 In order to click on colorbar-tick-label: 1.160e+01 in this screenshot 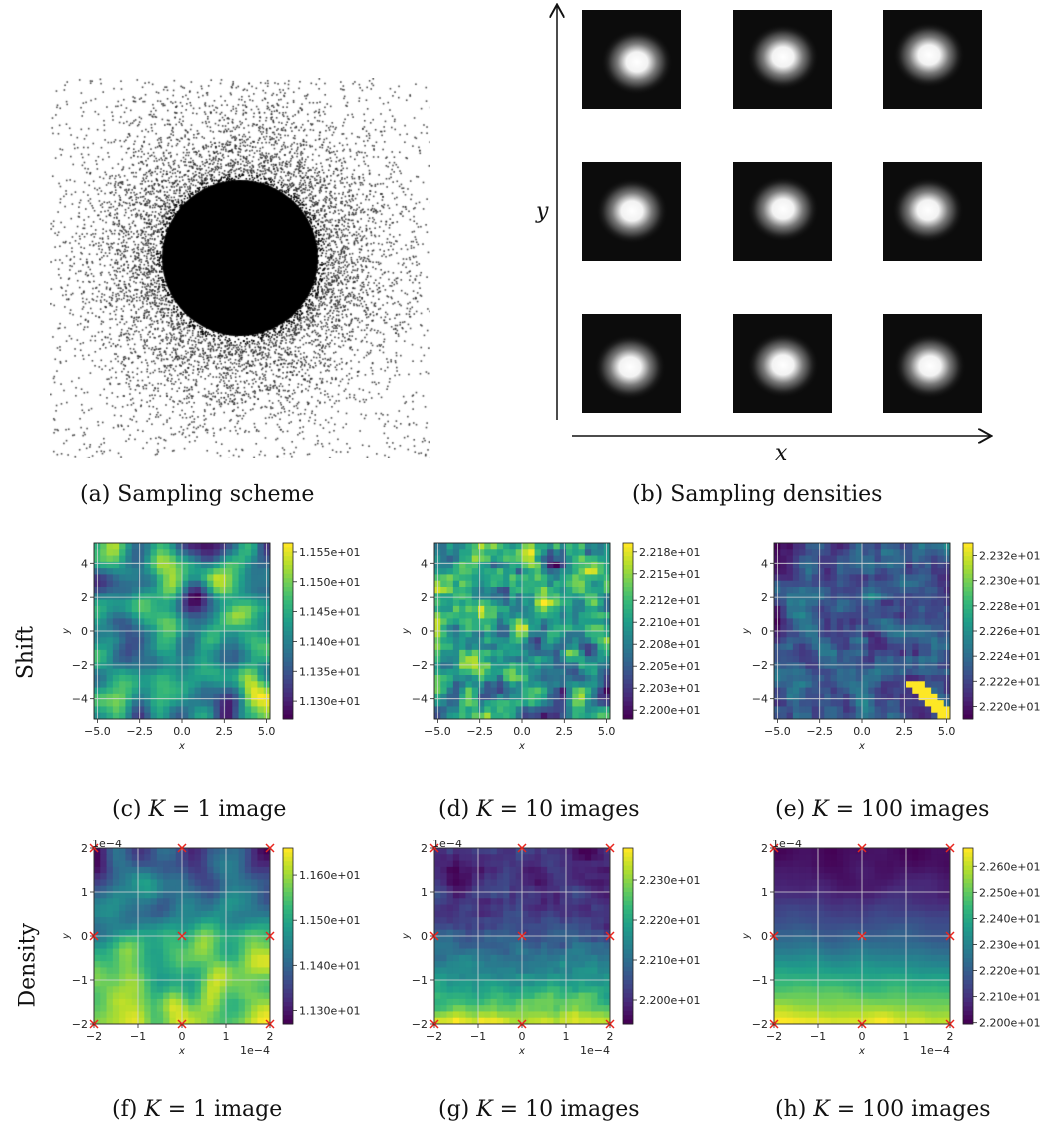, I will do `click(329, 875)`.